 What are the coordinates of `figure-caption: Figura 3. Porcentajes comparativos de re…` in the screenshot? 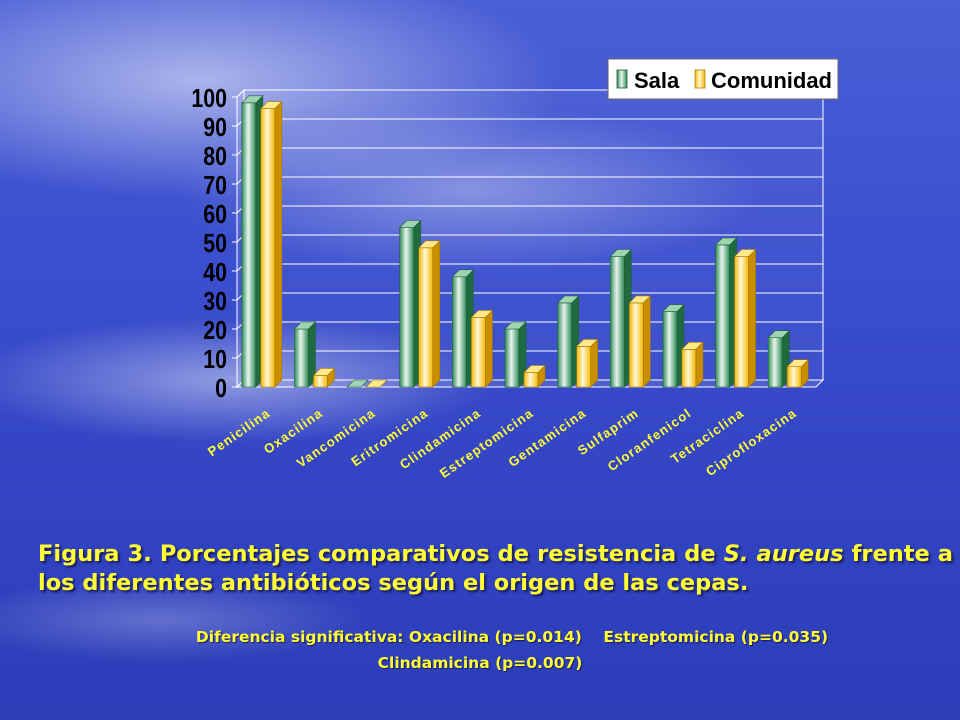 It's located at (495, 569).